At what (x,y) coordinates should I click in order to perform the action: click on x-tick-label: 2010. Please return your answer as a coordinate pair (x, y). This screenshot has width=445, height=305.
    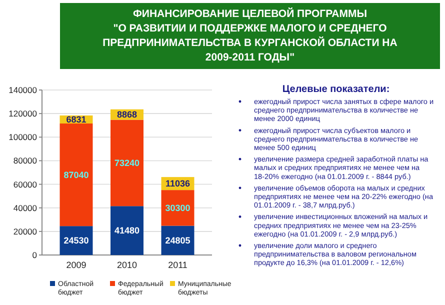
    Looking at the image, I should click on (127, 265).